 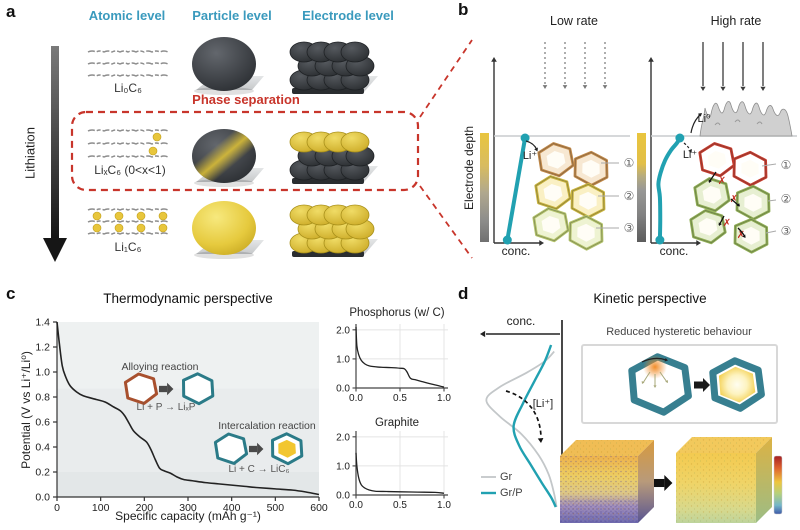 I want to click on phase-separation-label: Phase separation, so click(x=246, y=99).